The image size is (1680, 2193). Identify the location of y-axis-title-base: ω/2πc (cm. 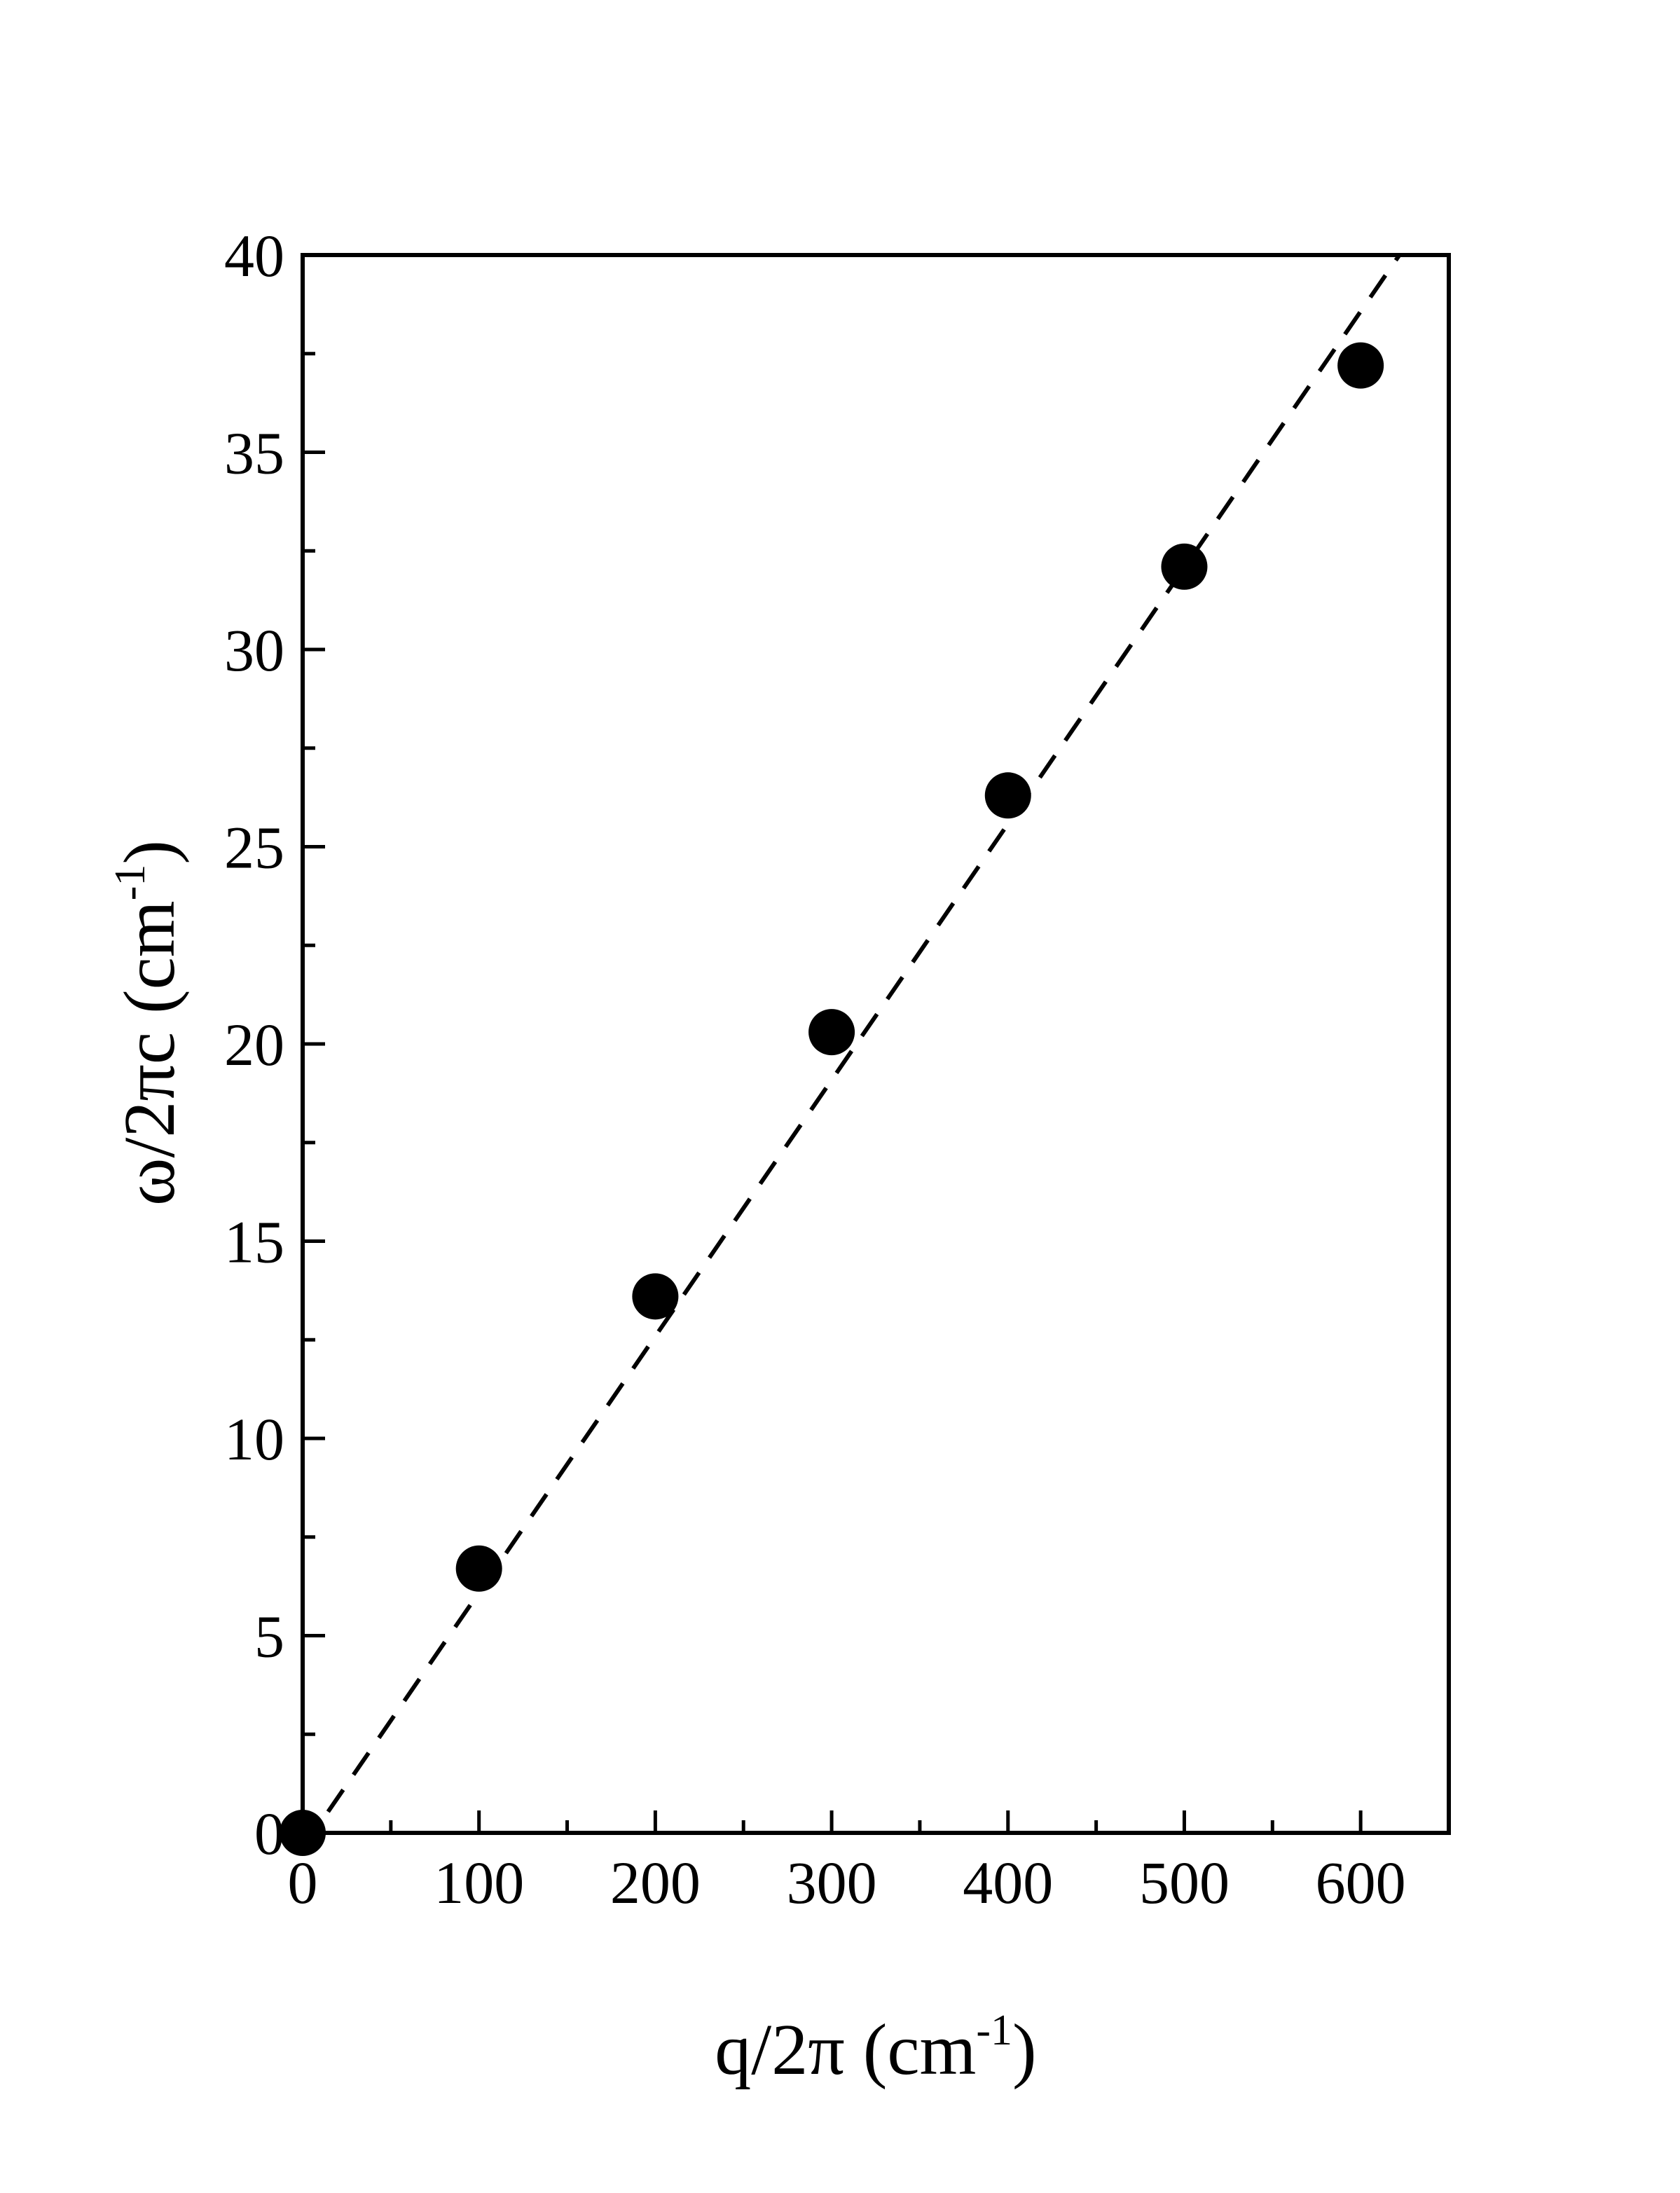
(150, 1053).